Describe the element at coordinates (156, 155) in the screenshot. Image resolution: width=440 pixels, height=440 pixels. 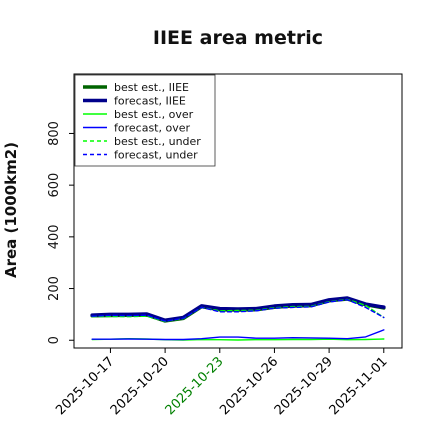
I see `legend-label-6: forecast, under` at that location.